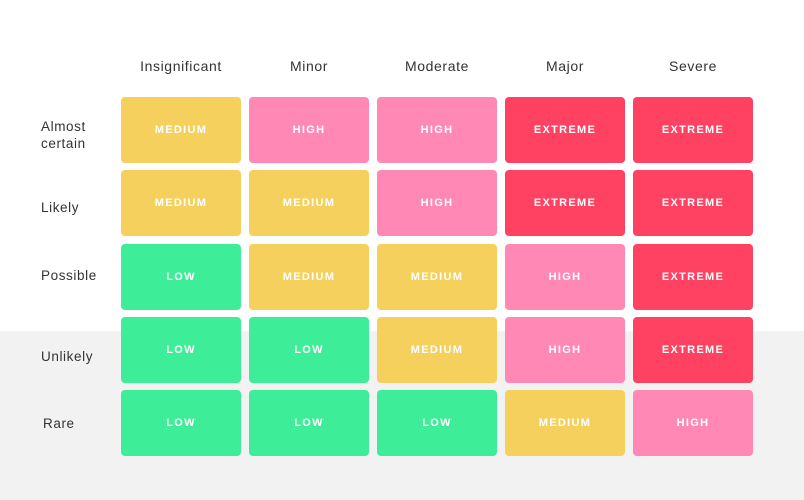  What do you see at coordinates (693, 66) in the screenshot?
I see `column-header-severe: Severe` at bounding box center [693, 66].